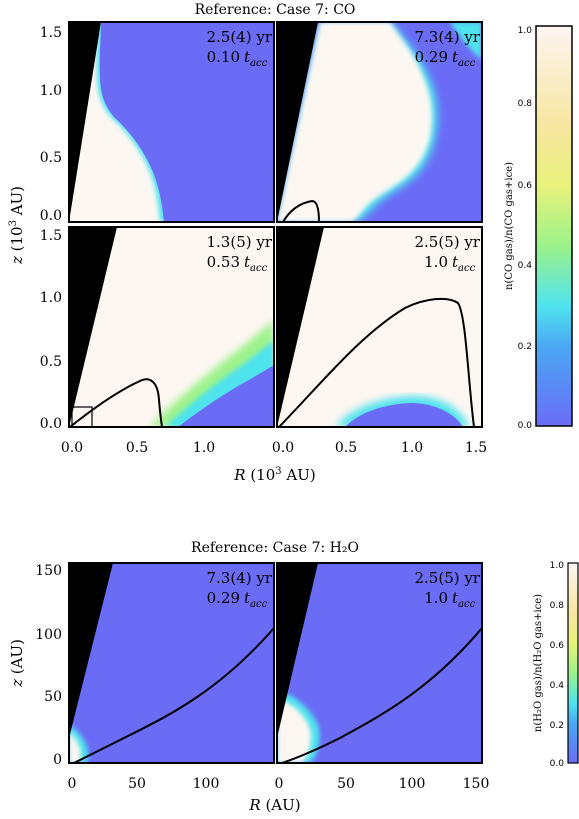  What do you see at coordinates (412, 448) in the screenshot?
I see `xtick-co-r-2: 1.0` at bounding box center [412, 448].